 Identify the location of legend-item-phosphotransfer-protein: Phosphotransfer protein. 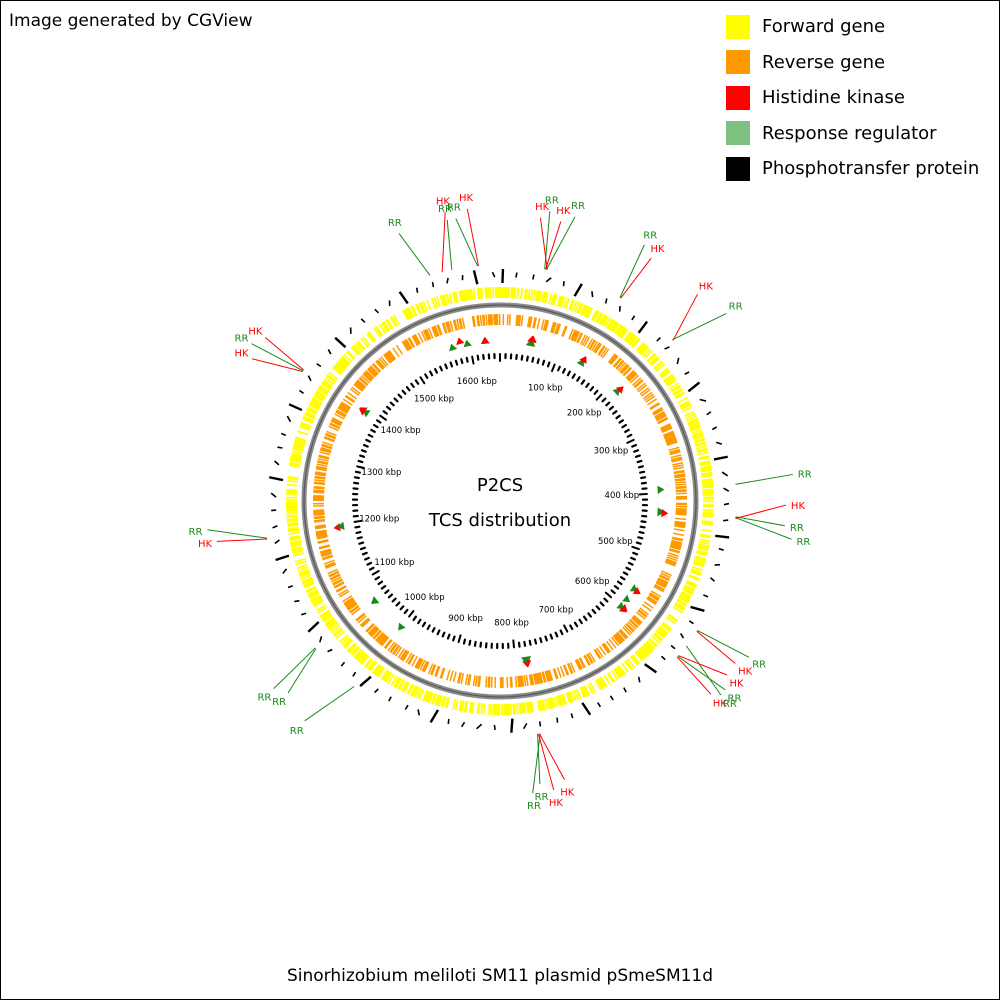
(852, 169).